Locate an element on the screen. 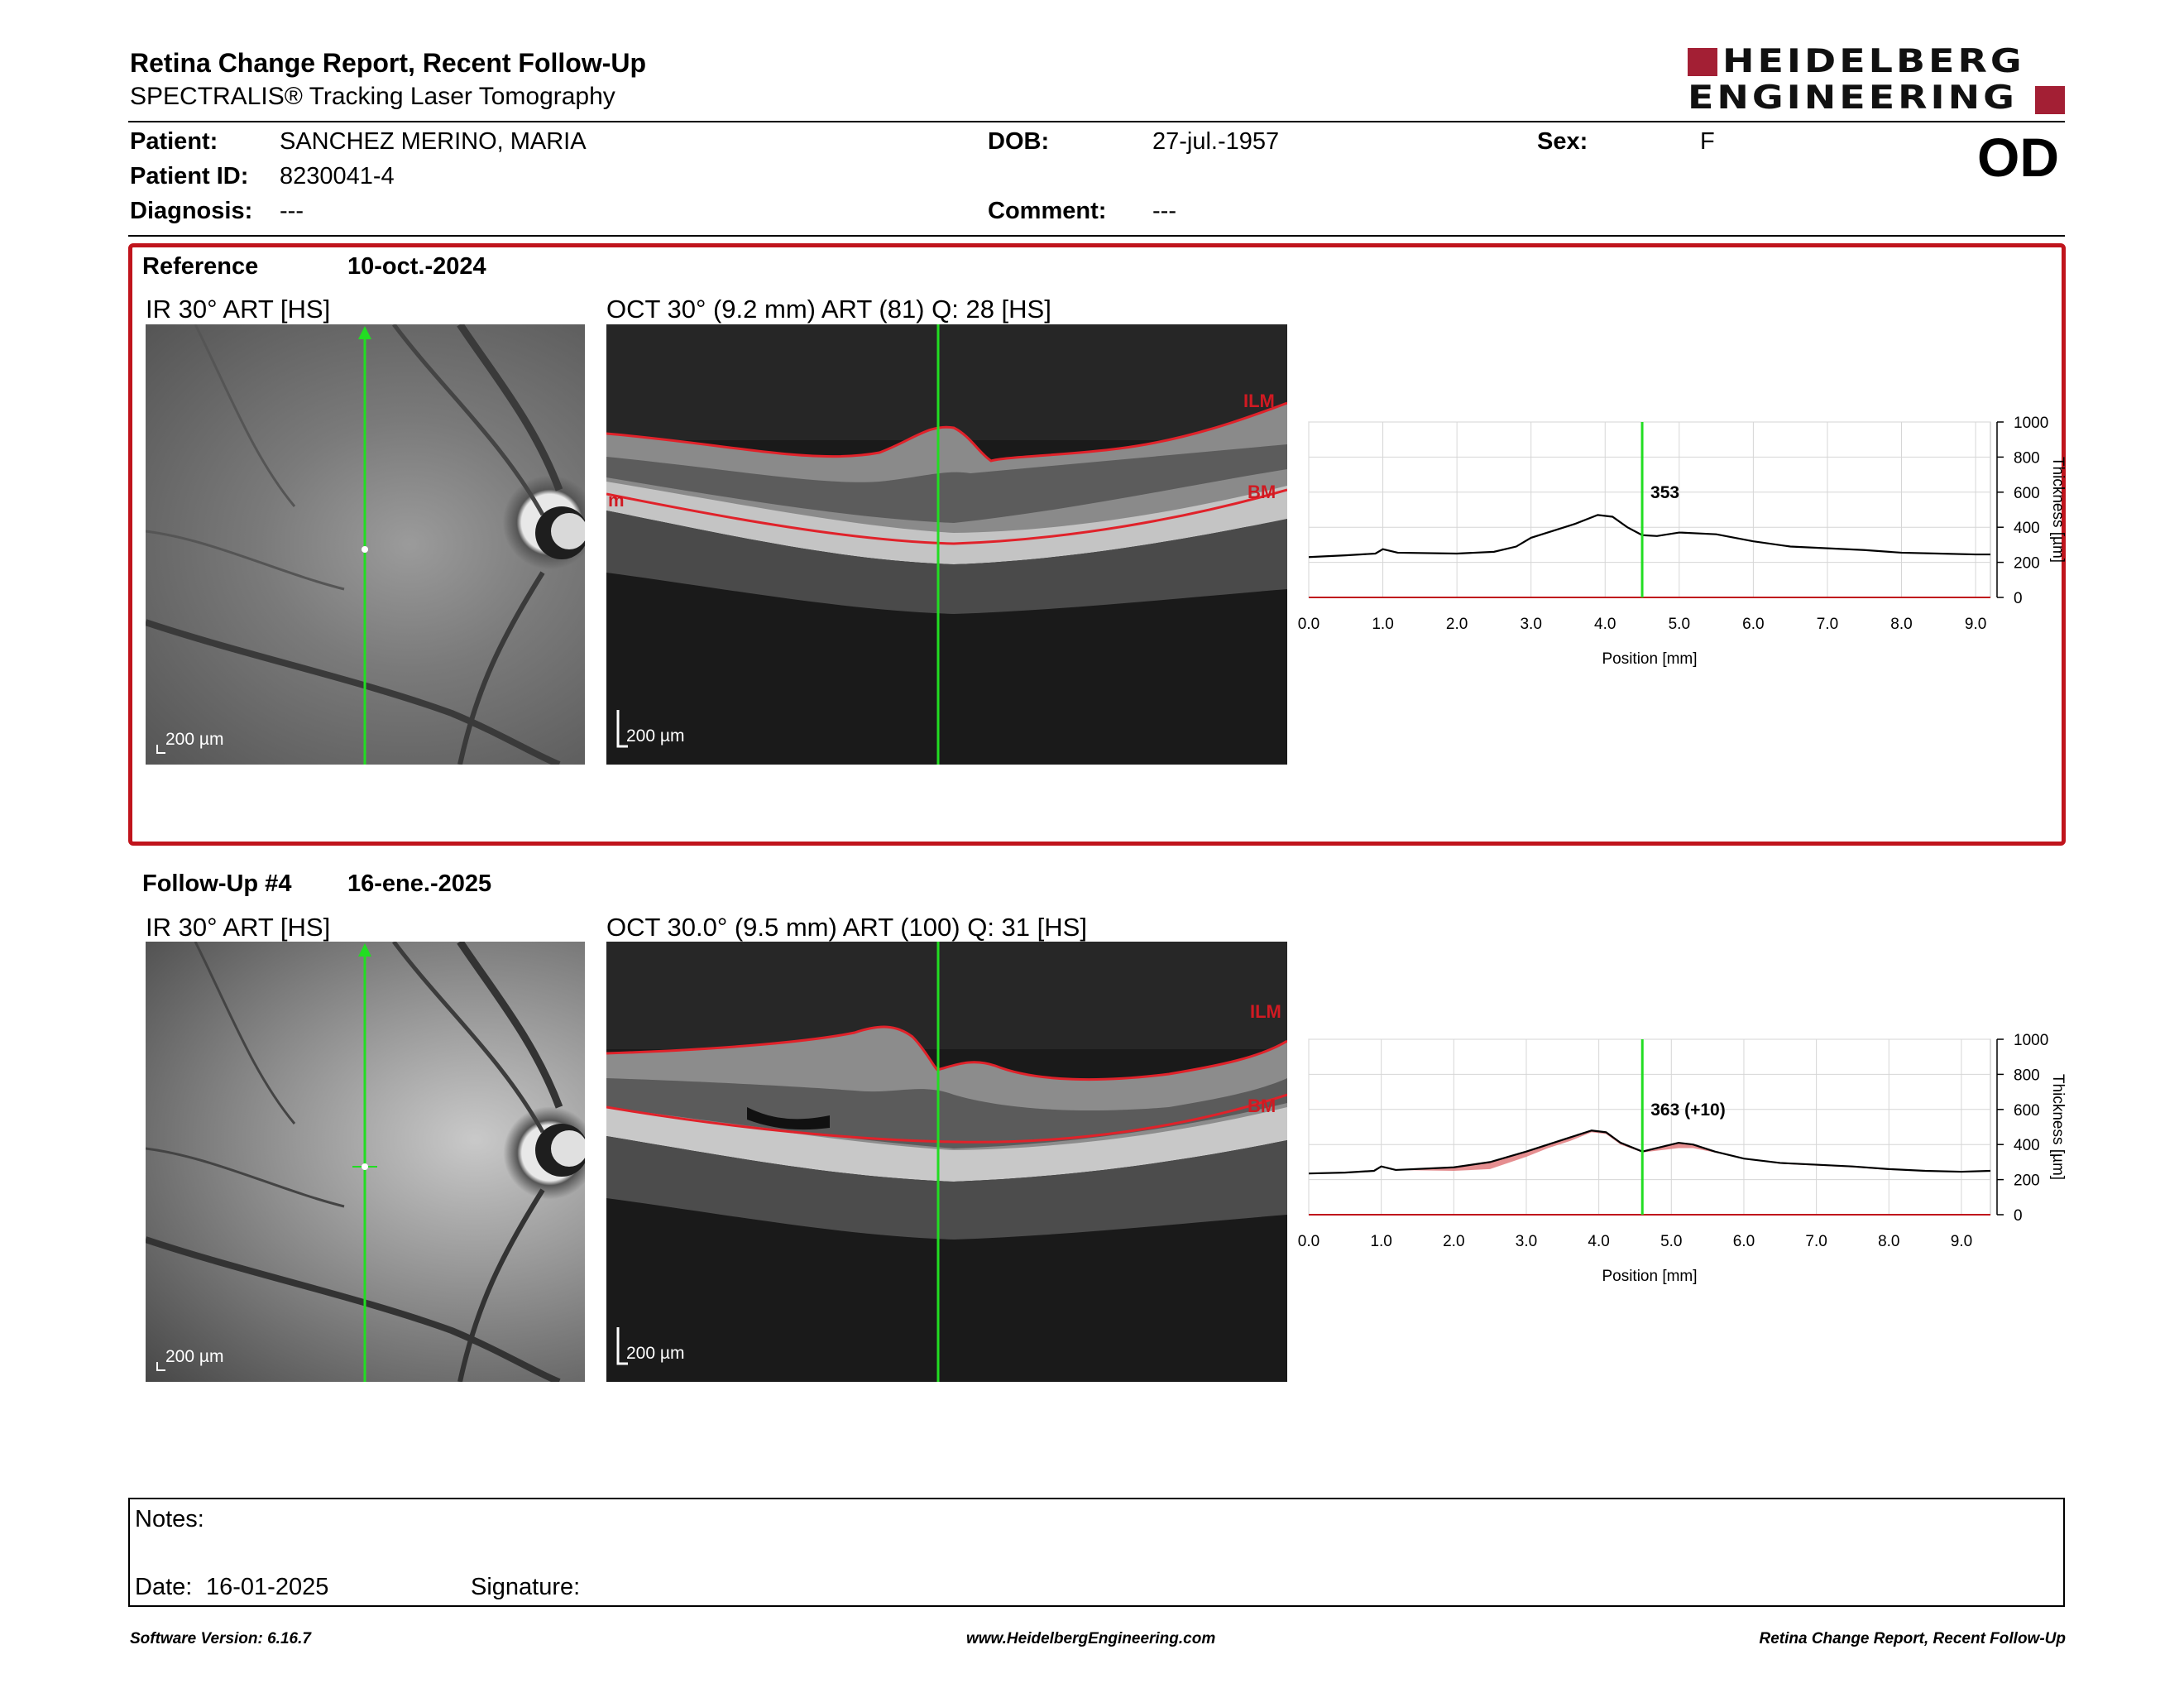 The image size is (2184, 1688). reference-chart-x-tick-label: 2.0 is located at coordinates (1457, 624).